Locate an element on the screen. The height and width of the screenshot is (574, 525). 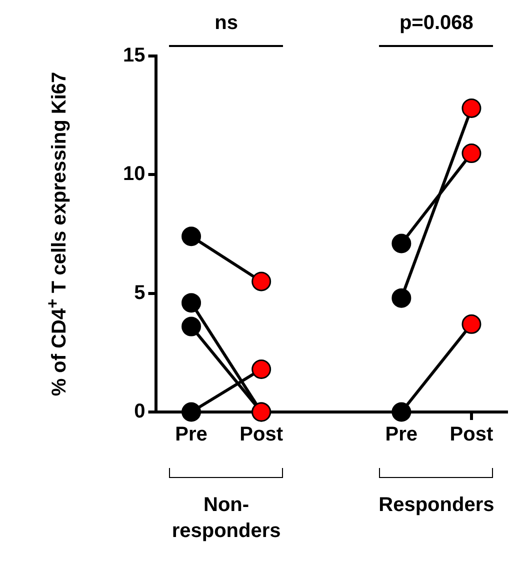
text: Non-responders is located at coordinates (226, 518).